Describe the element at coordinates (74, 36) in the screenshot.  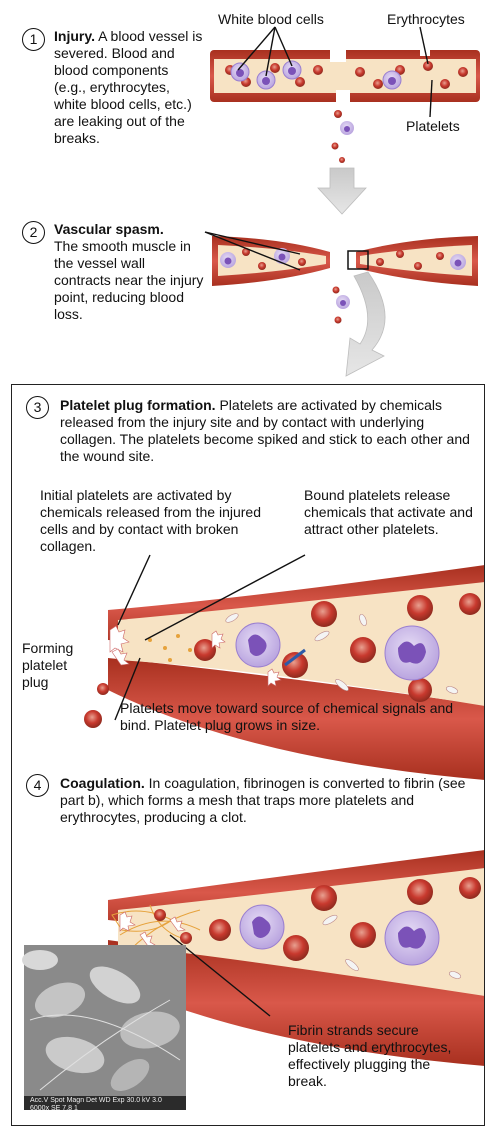
I see `step-1-title: Injury.` at that location.